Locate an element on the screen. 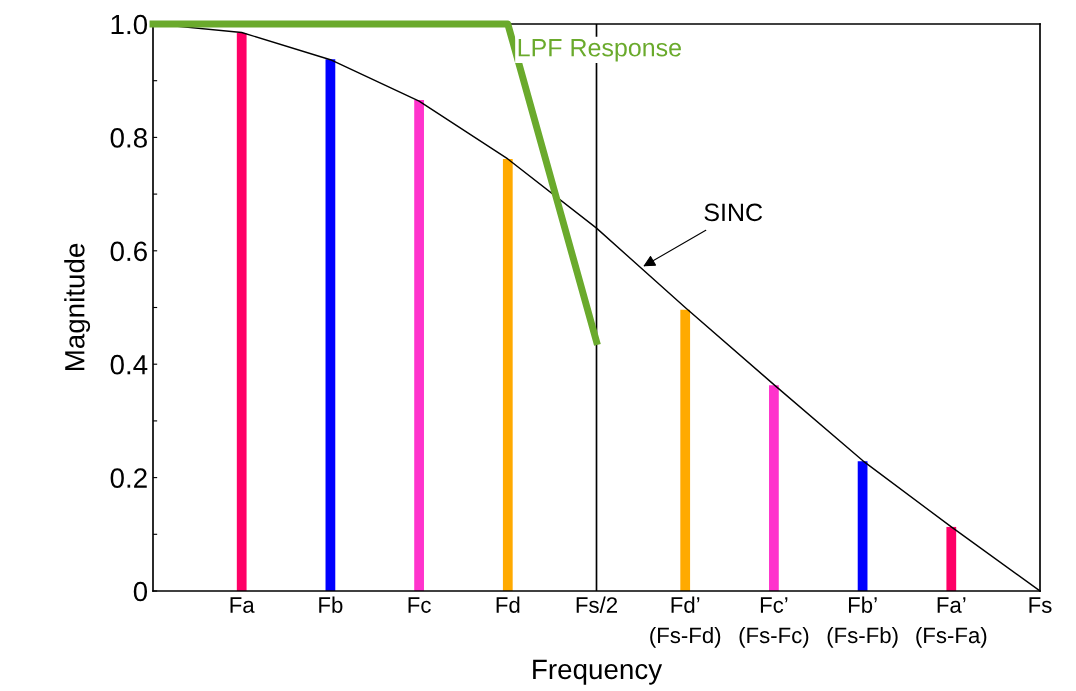 The width and height of the screenshot is (1076, 691). x-tick-label: Fa is located at coordinates (242, 605).